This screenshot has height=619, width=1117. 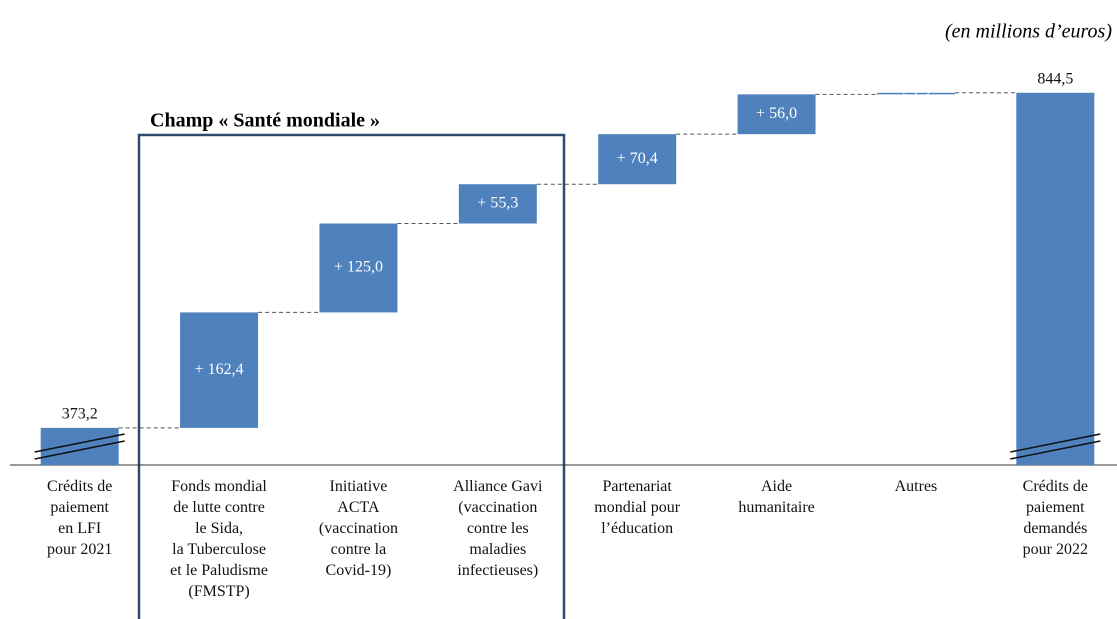 What do you see at coordinates (80, 518) in the screenshot?
I see `x-tick-label: Crédits de paiement en LFI pour 2021` at bounding box center [80, 518].